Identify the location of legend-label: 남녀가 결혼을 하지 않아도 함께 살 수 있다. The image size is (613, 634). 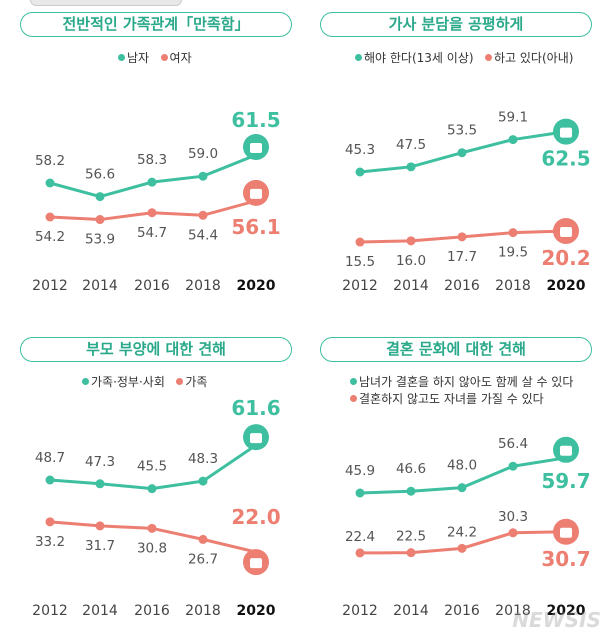
(466, 382).